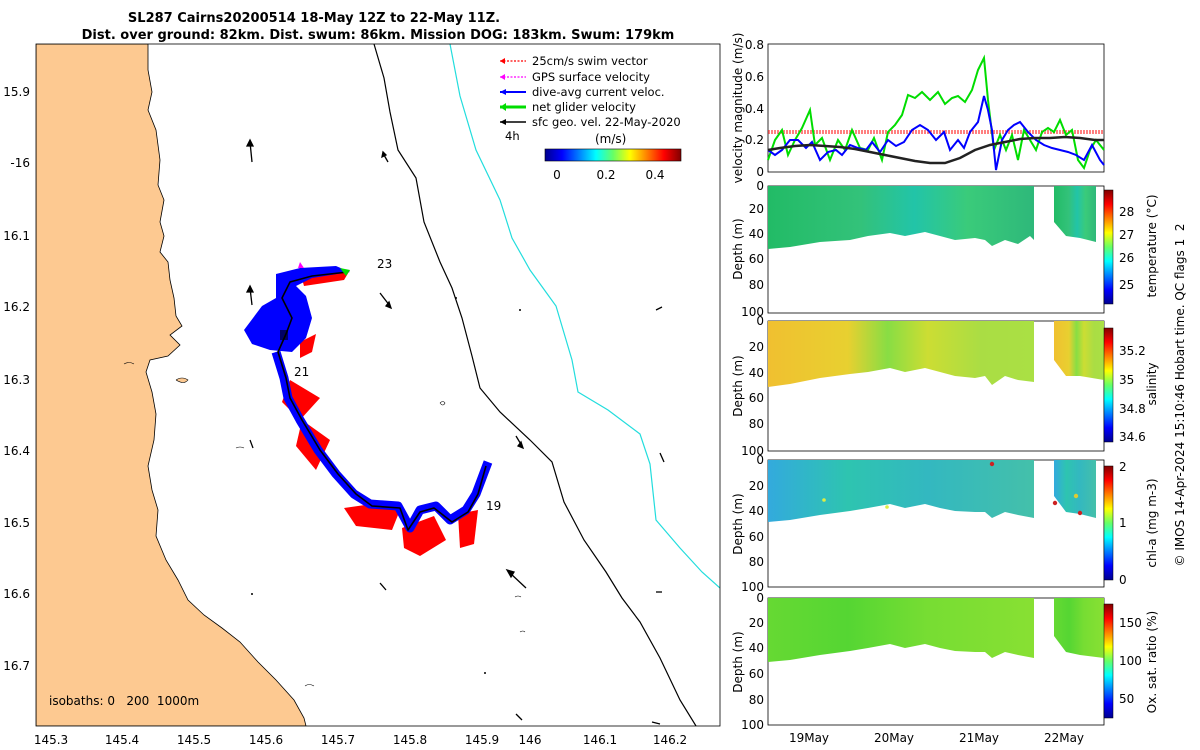 The width and height of the screenshot is (1200, 750). I want to click on chl-cb-tick: 1, so click(1123, 523).